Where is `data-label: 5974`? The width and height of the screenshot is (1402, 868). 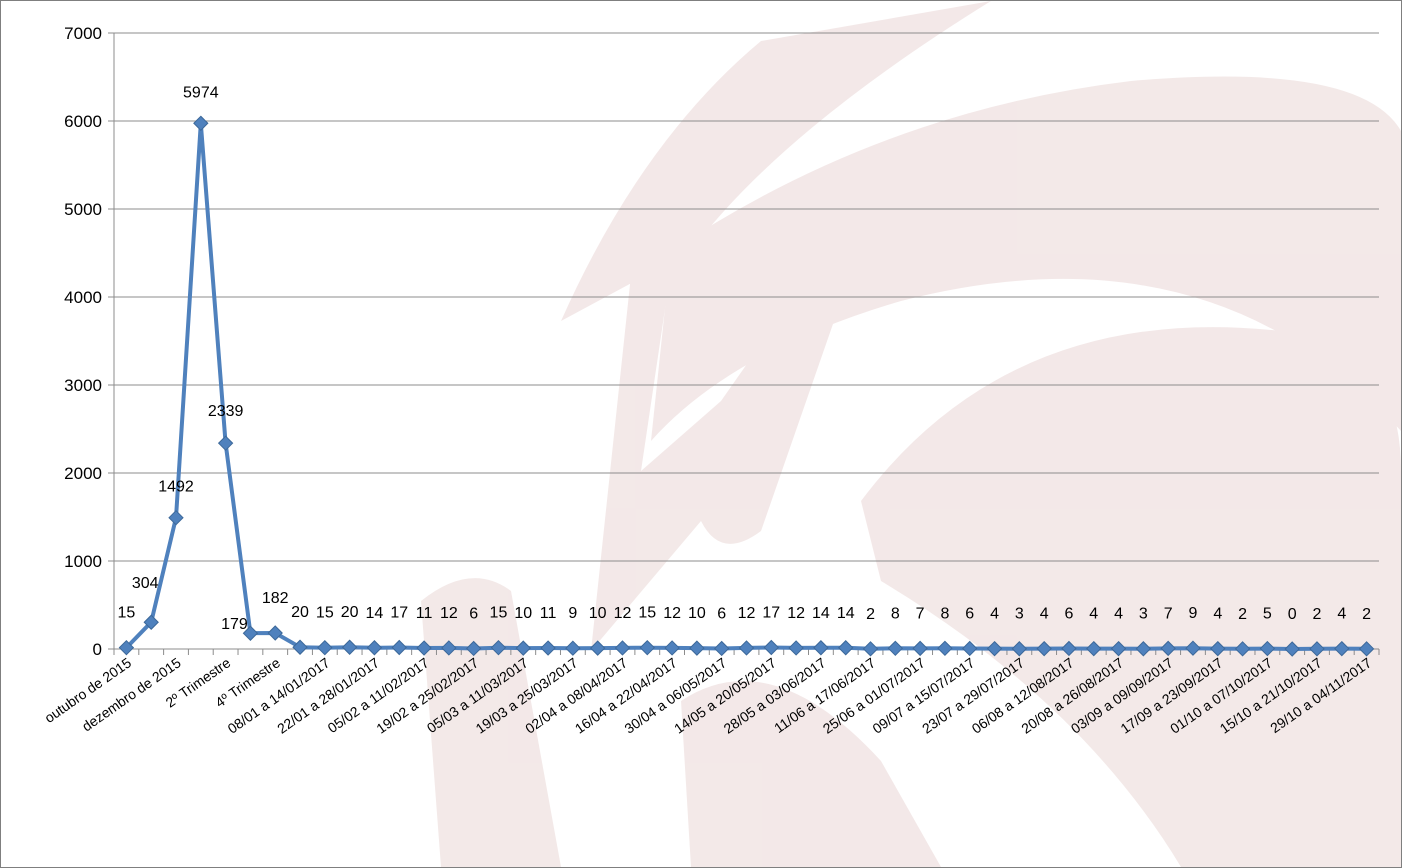
data-label: 5974 is located at coordinates (201, 92).